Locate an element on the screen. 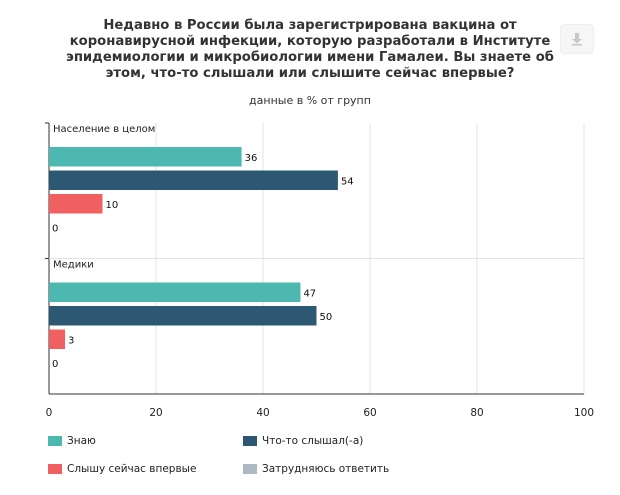 The image size is (620, 495). data-label: 47 is located at coordinates (309, 293).